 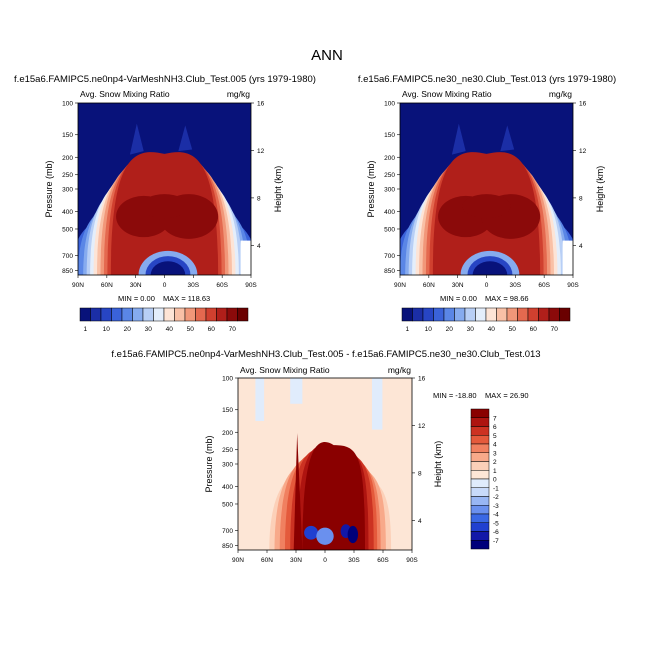 I want to click on y-axis-right-title: Height (km), so click(x=438, y=464).